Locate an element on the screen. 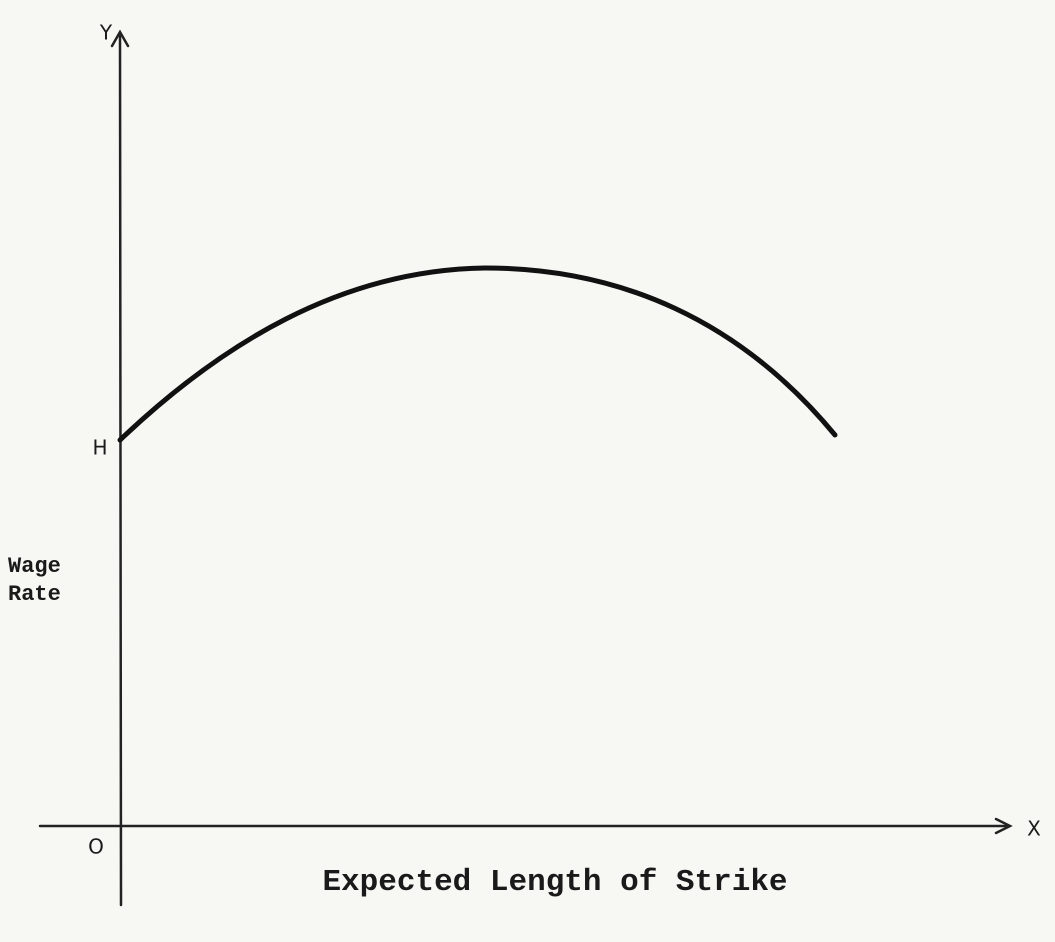  curve is located at coordinates (477, 354).